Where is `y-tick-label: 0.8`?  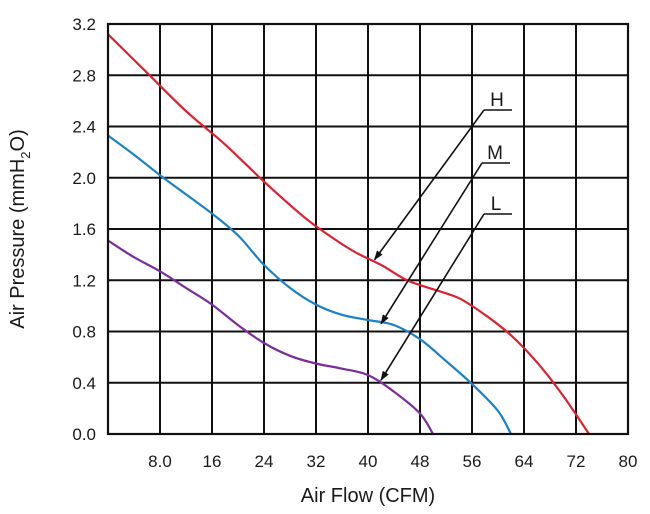 y-tick-label: 0.8 is located at coordinates (84, 332).